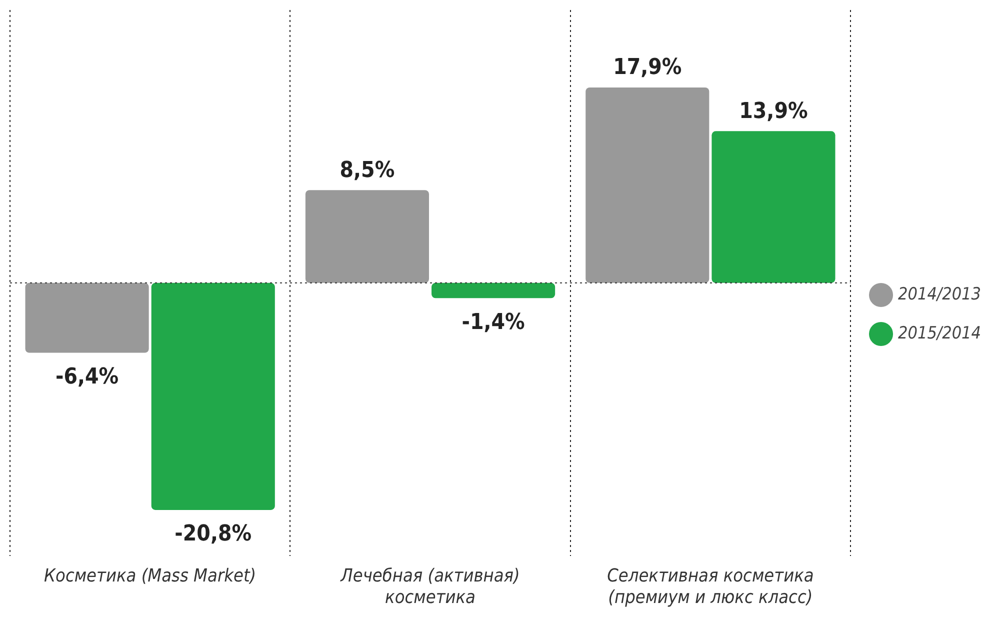 This screenshot has height=619, width=997. Describe the element at coordinates (494, 322) in the screenshot. I see `data-label: -1,4%` at that location.